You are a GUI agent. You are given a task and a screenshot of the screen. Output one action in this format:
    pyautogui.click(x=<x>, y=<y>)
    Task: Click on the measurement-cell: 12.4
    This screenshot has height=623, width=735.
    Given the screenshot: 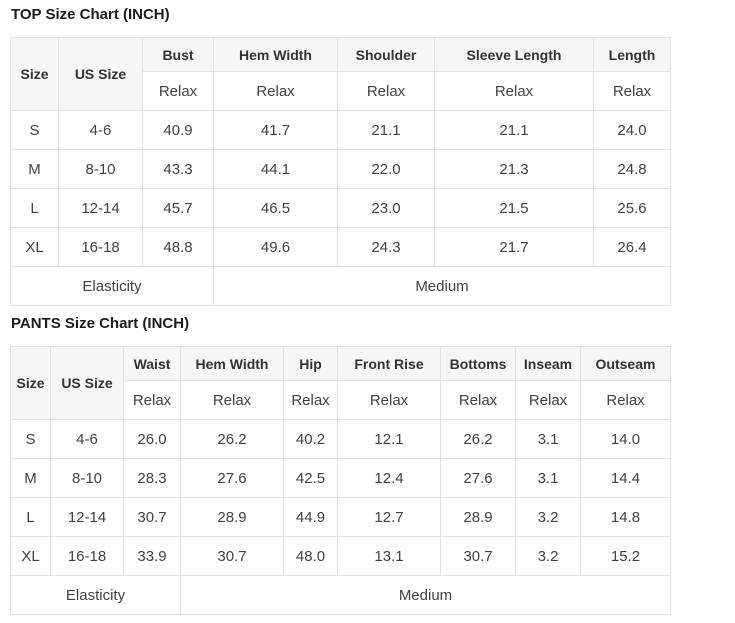 What is the action you would take?
    pyautogui.click(x=389, y=478)
    